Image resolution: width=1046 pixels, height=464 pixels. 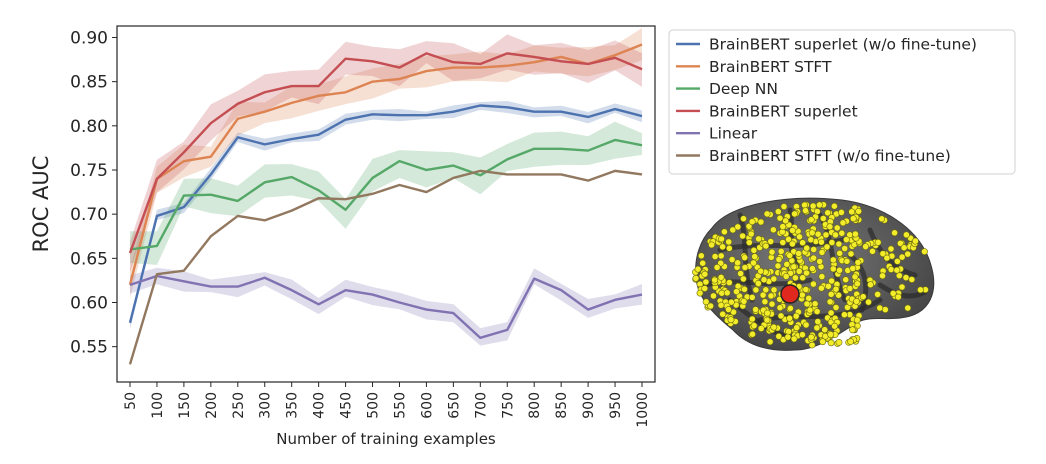 I want to click on x-tick-label: 350, so click(x=293, y=405).